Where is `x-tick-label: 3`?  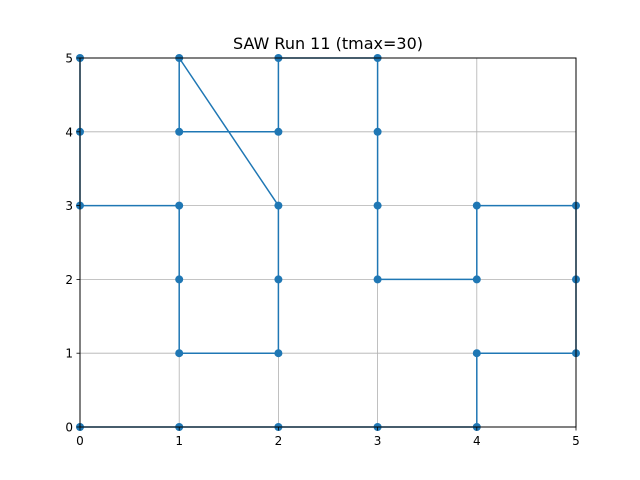
x-tick-label: 3 is located at coordinates (378, 441).